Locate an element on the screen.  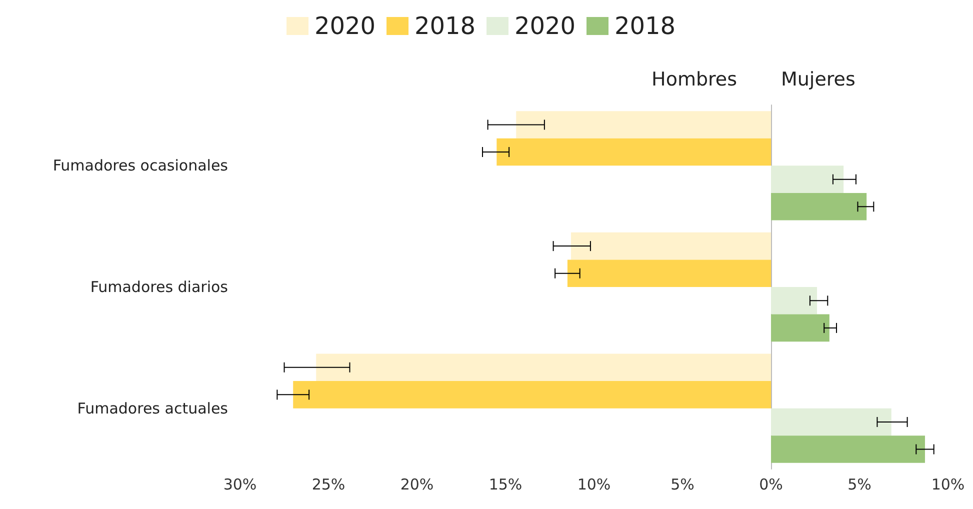
x-tick-label: 15% is located at coordinates (505, 485).